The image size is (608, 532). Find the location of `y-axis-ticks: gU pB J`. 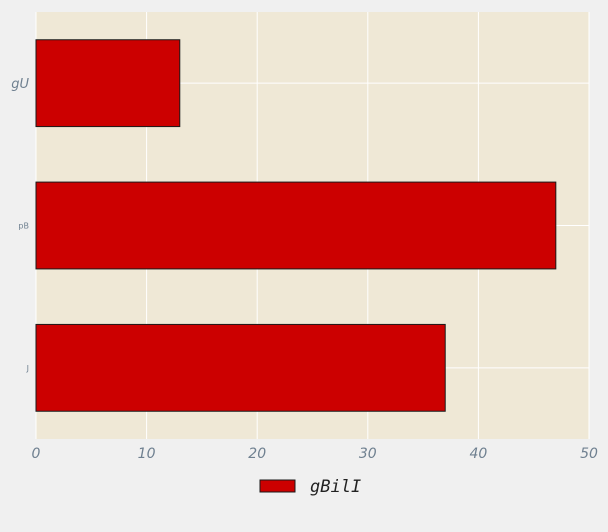

y-axis-ticks: gU pB J is located at coordinates (20, 225).